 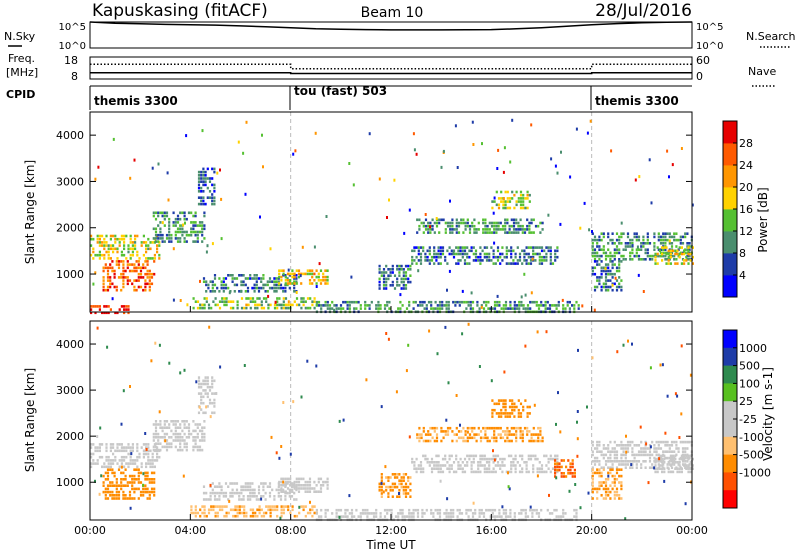 What do you see at coordinates (395, 485) in the screenshot?
I see `scatter-region` at bounding box center [395, 485].